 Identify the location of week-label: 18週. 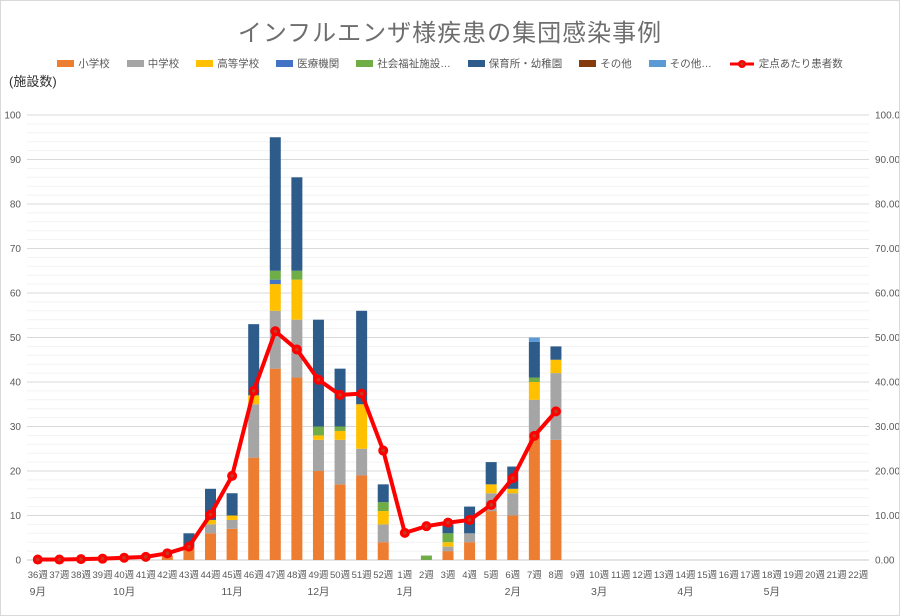
(772, 575).